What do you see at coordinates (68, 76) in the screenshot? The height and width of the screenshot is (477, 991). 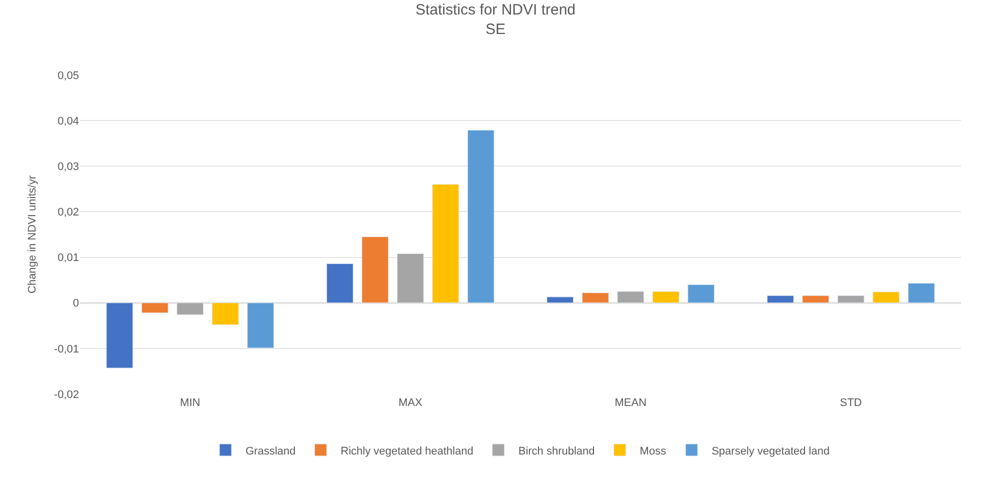 I see `y-tick-label: 0,05` at bounding box center [68, 76].